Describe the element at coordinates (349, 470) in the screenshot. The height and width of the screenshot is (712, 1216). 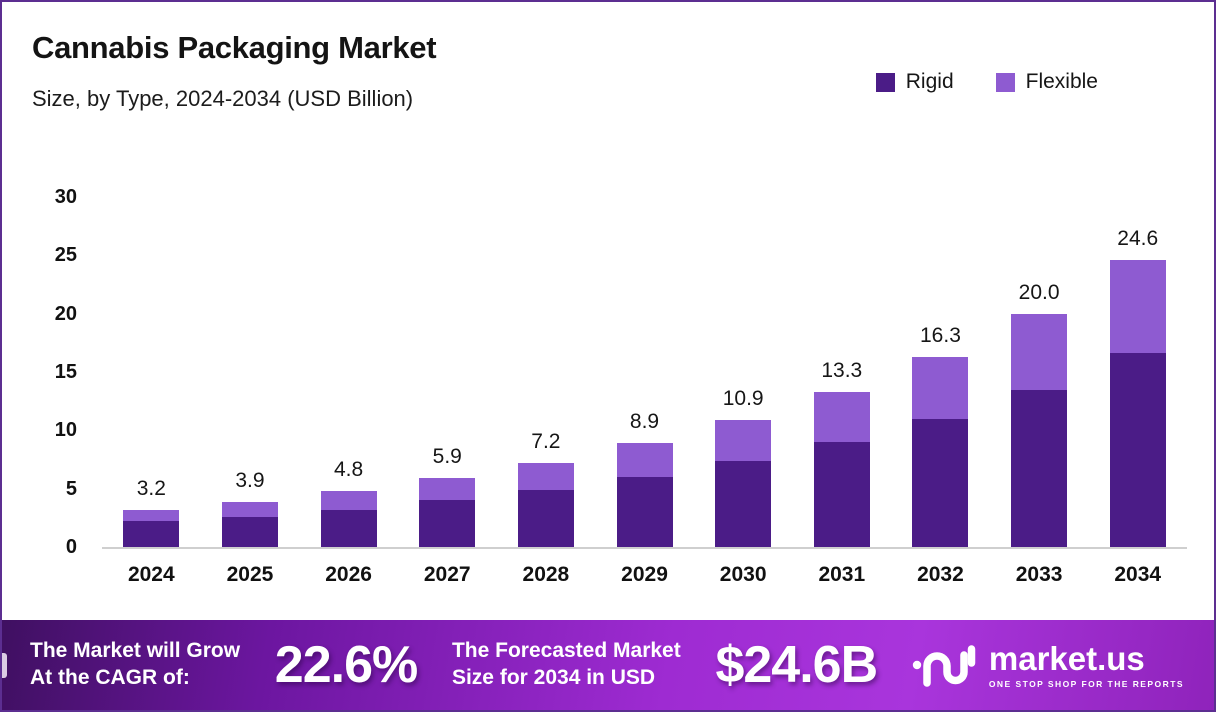
I see `bar-value-label: 4.8` at that location.